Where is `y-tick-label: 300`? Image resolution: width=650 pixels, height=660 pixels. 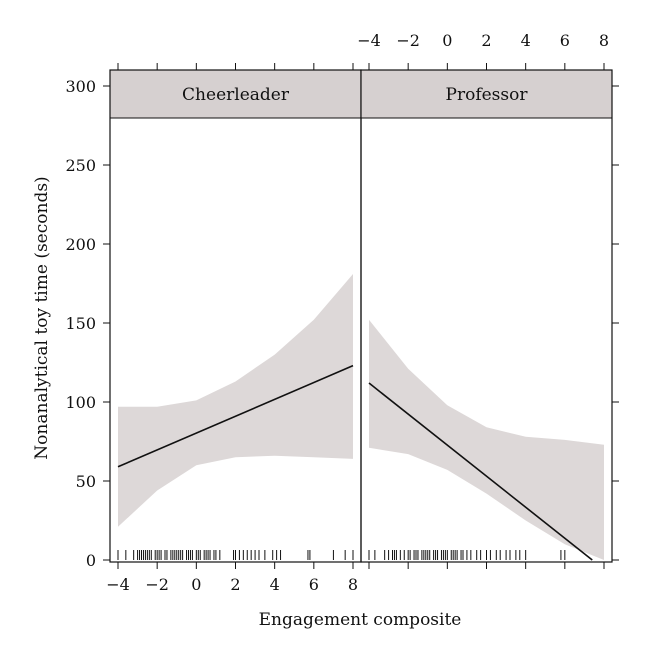 y-tick-label: 300 is located at coordinates (80, 86).